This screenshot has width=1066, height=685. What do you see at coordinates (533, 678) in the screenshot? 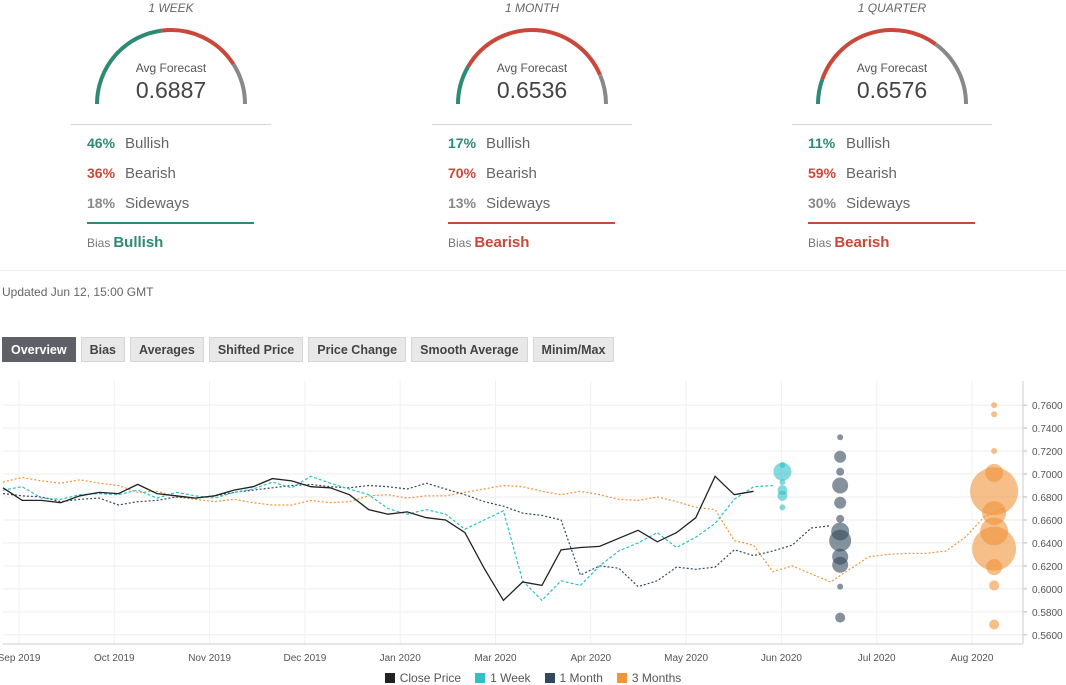
I see `chart-legend: Close Price 1 Week 1 Month 3 Months` at bounding box center [533, 678].